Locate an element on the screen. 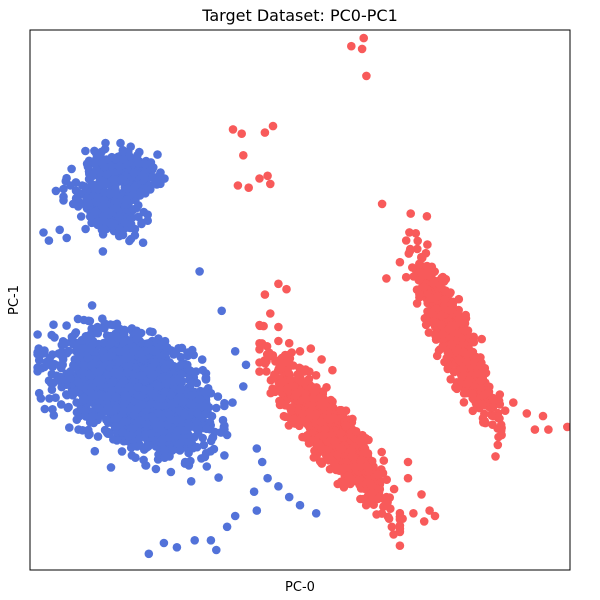  y-axis-label: PC-1 is located at coordinates (14, 300).